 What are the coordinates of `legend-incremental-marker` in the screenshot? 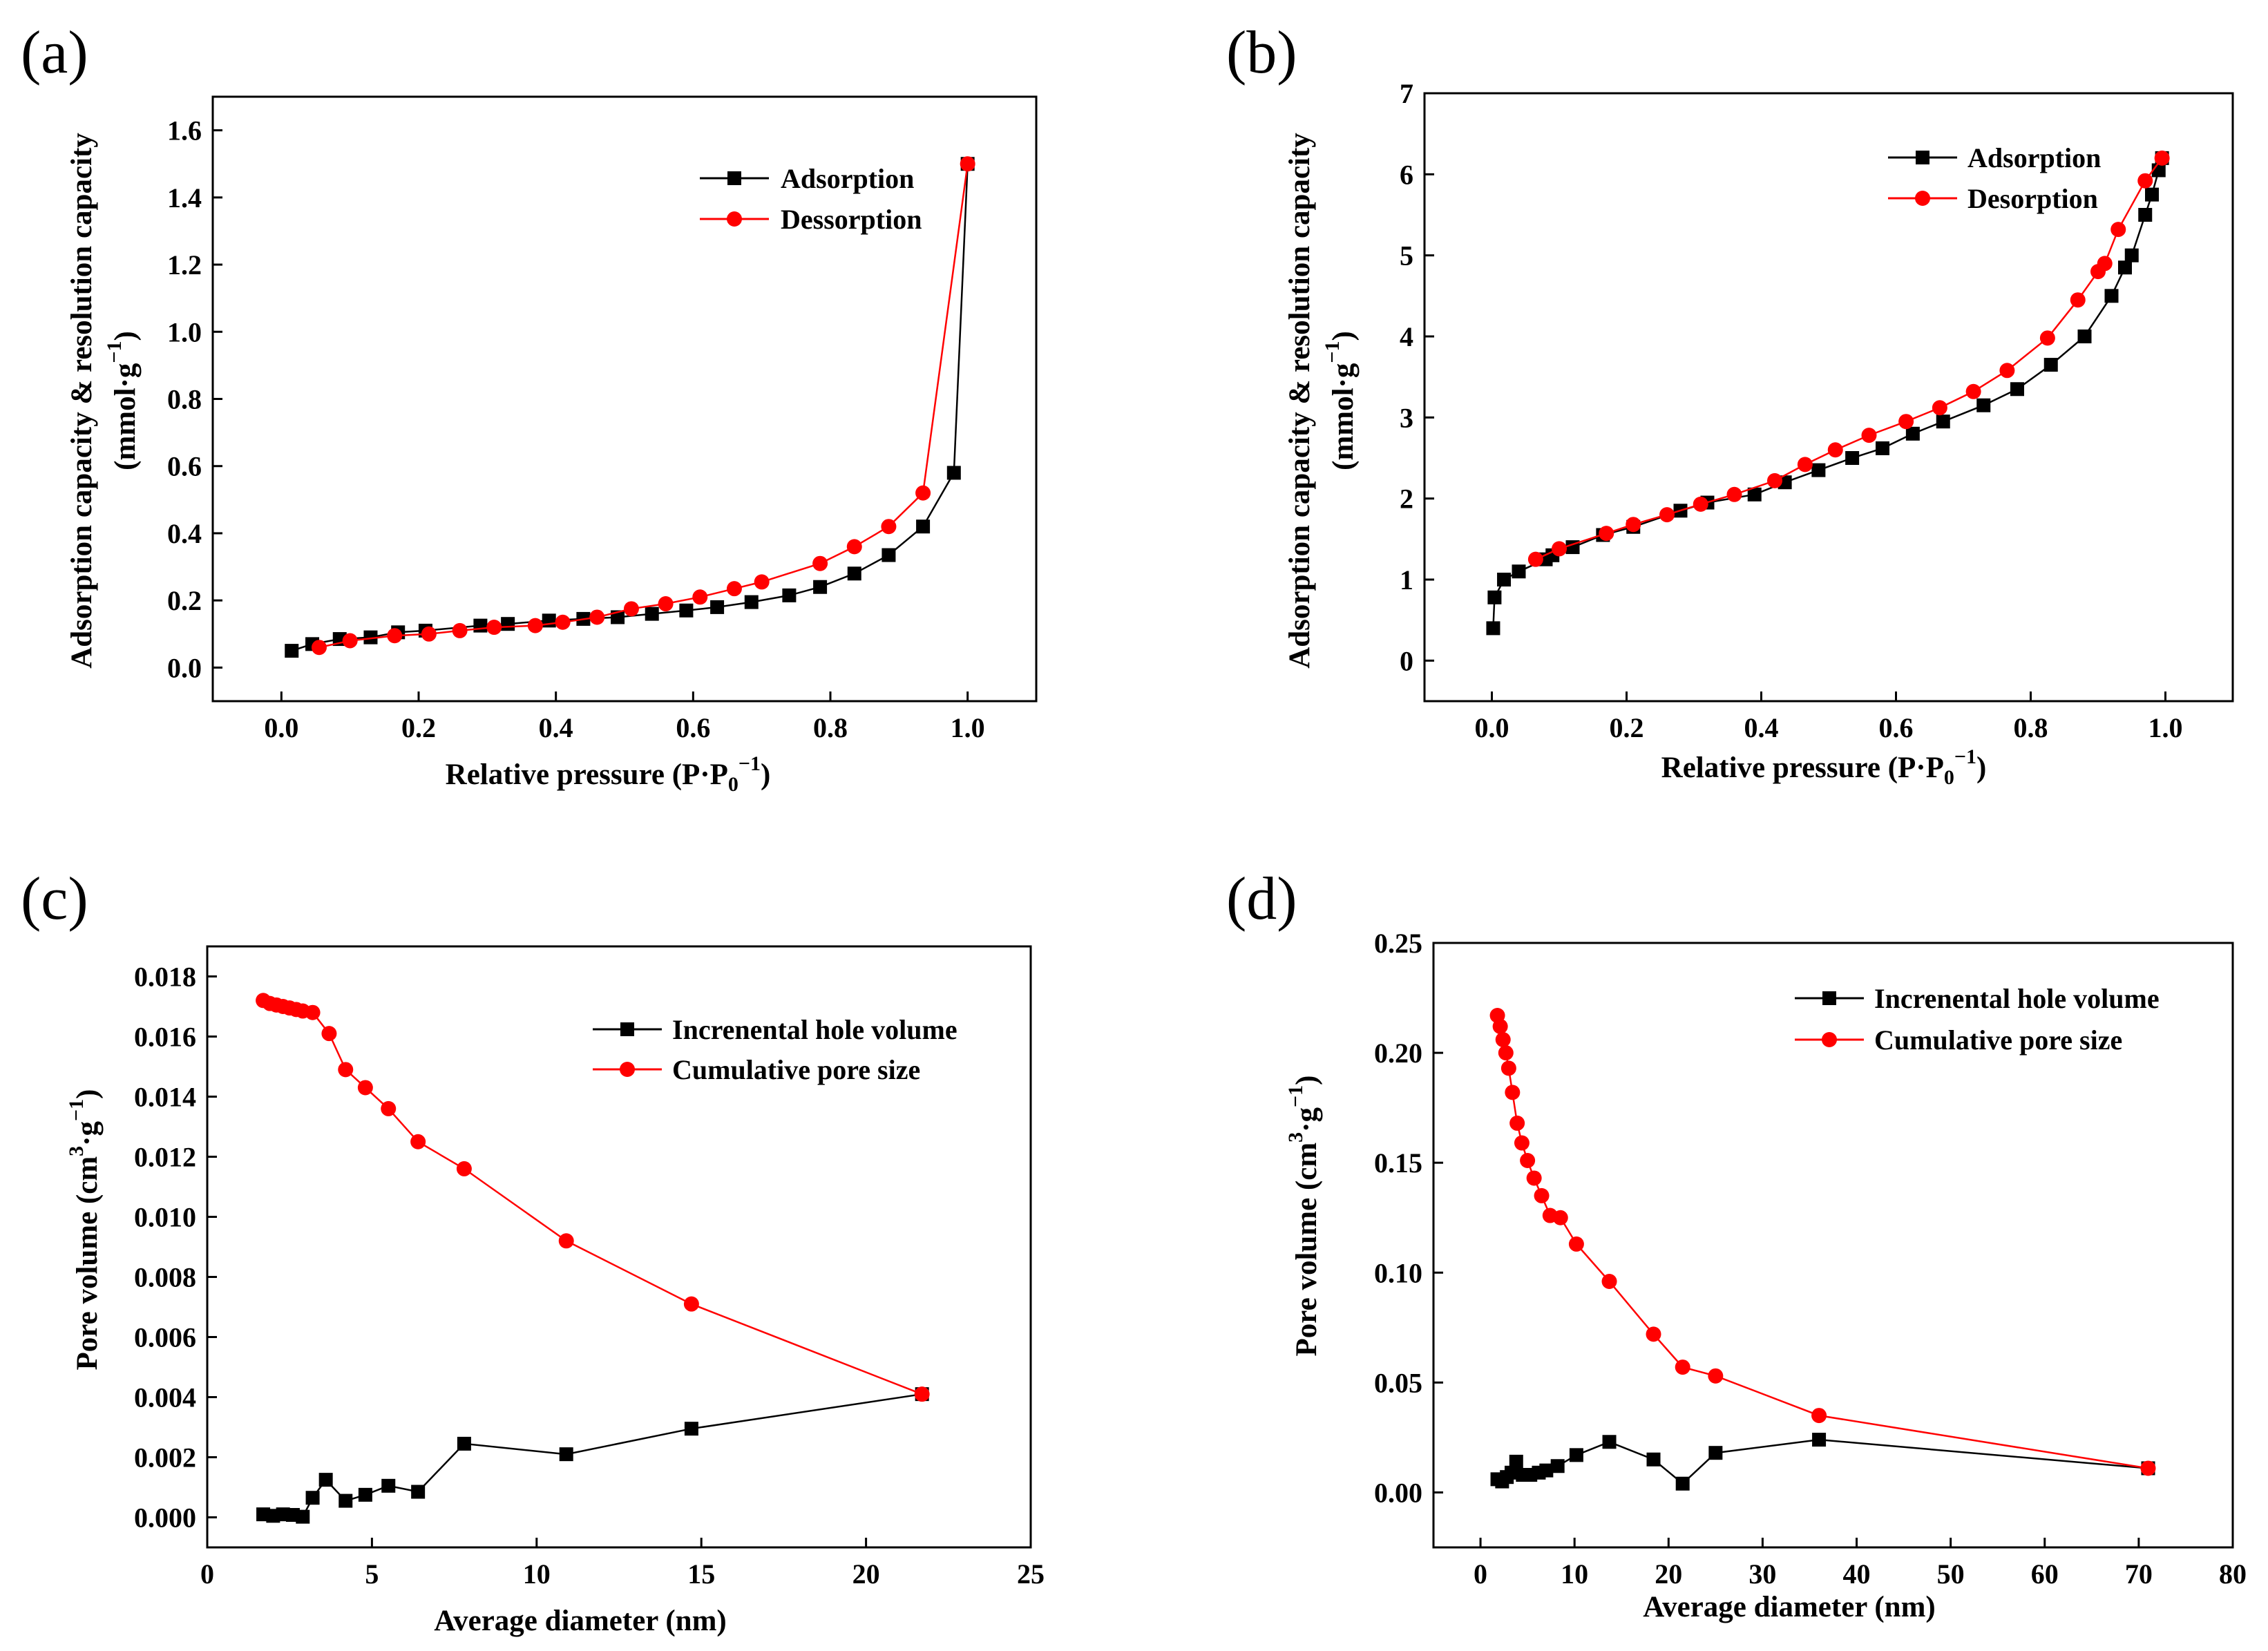 It's located at (627, 1029).